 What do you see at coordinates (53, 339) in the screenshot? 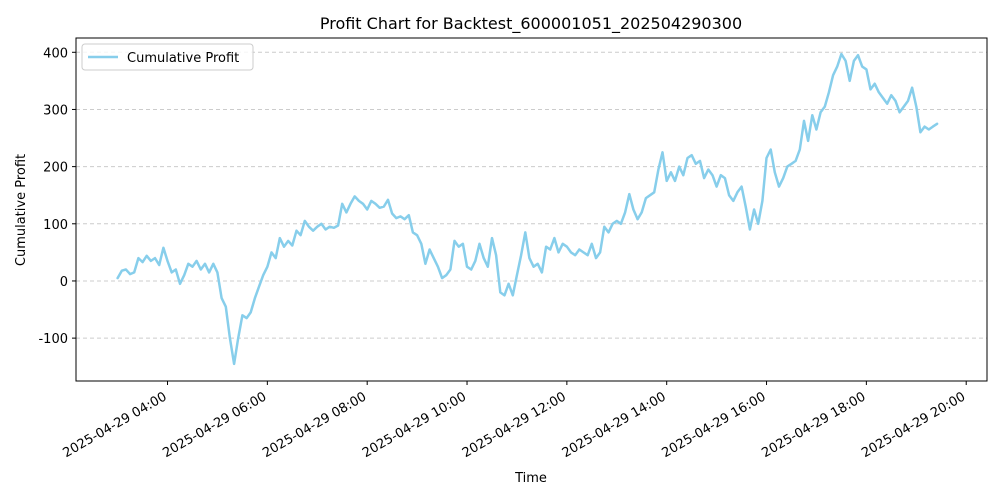
I see `y-tick-label: -100` at bounding box center [53, 339].